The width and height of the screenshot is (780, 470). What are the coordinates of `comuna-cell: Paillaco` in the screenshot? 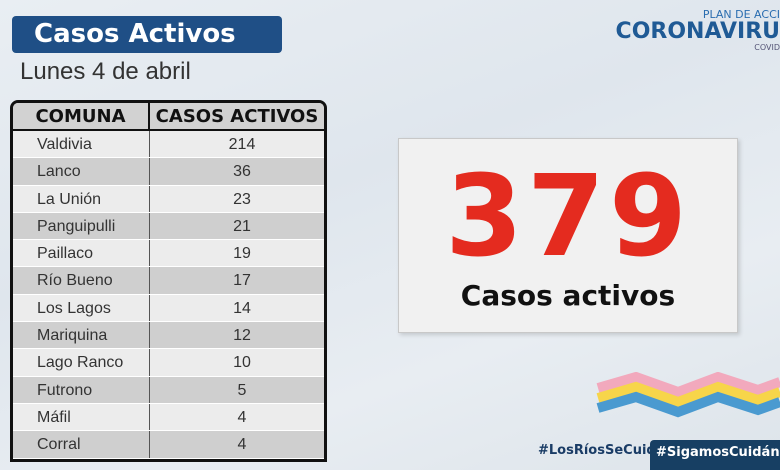 It's located at (81, 253).